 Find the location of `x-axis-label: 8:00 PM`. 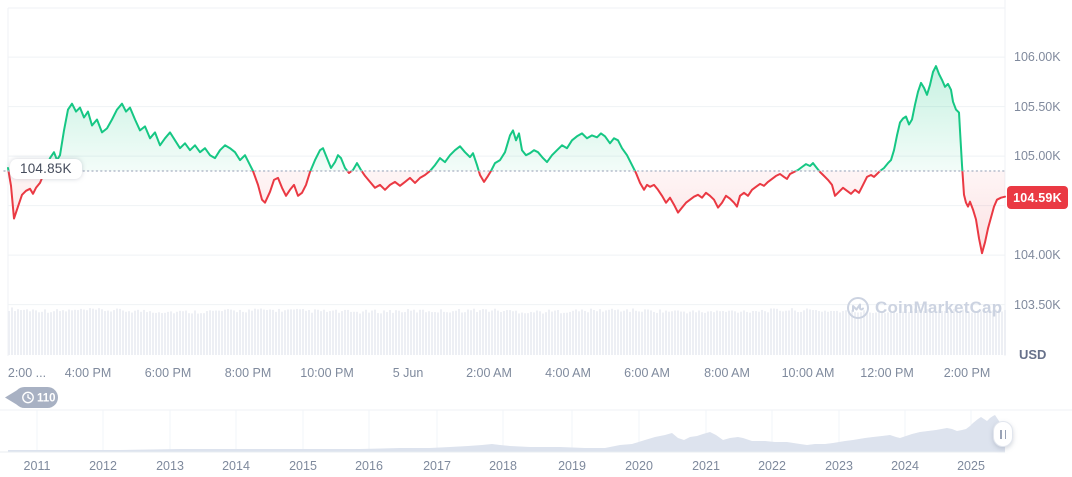

x-axis-label: 8:00 PM is located at coordinates (248, 373).